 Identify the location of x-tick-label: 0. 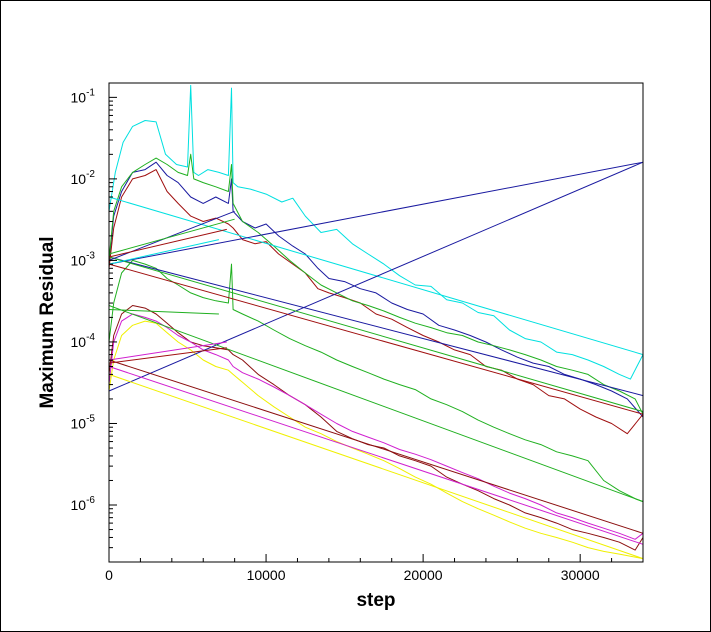
(109, 575).